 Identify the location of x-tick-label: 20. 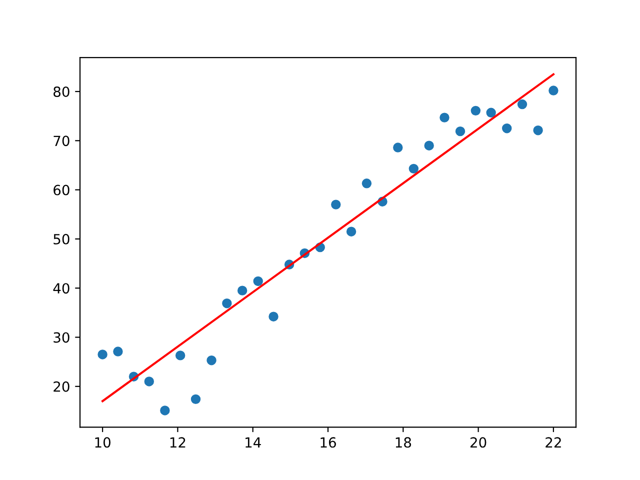
(478, 442).